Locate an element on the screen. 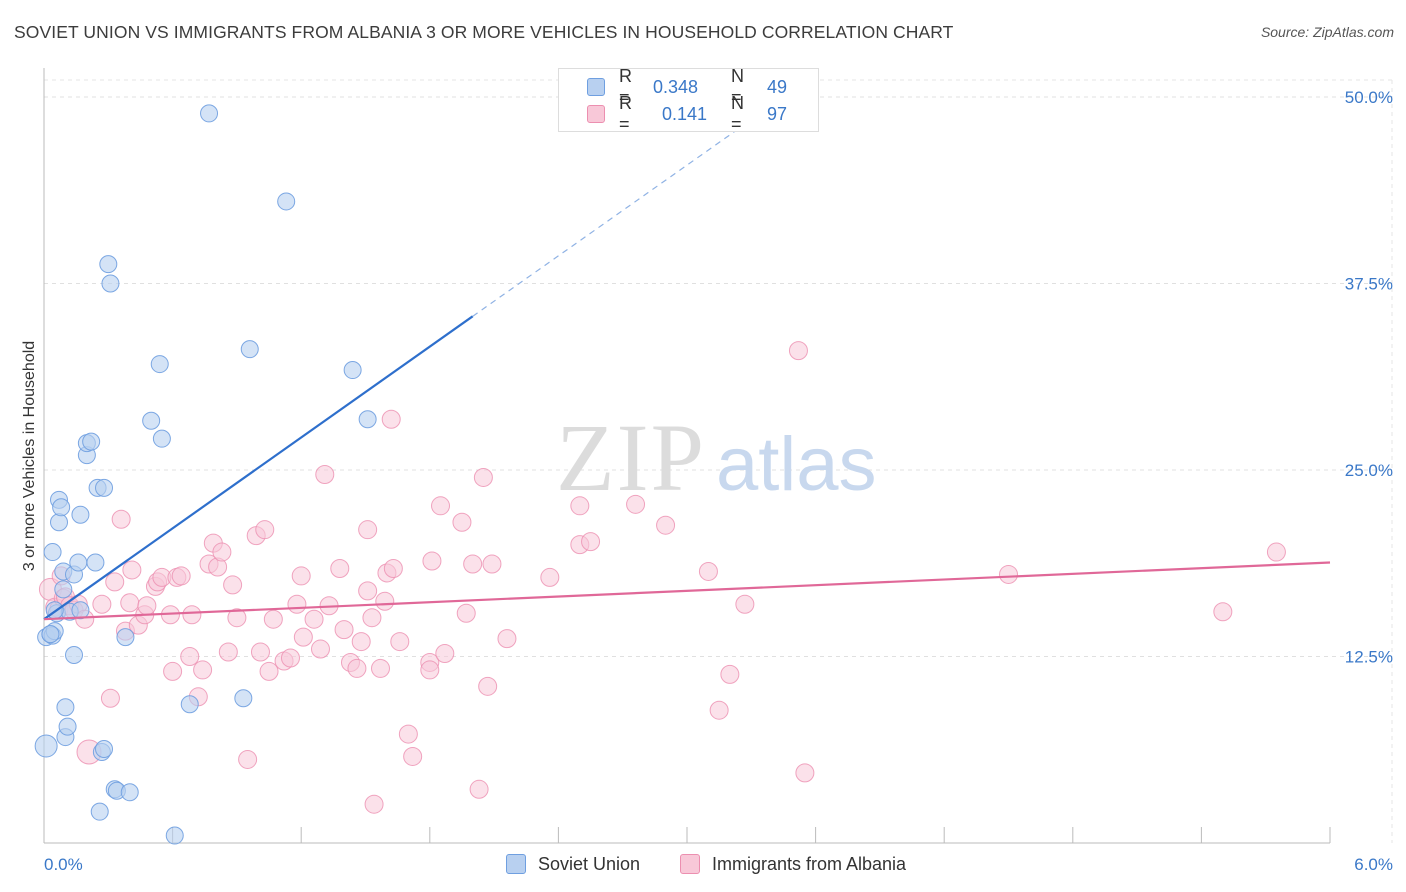 Image resolution: width=1406 pixels, height=892 pixels. albania-trend-line is located at coordinates (687, 591).